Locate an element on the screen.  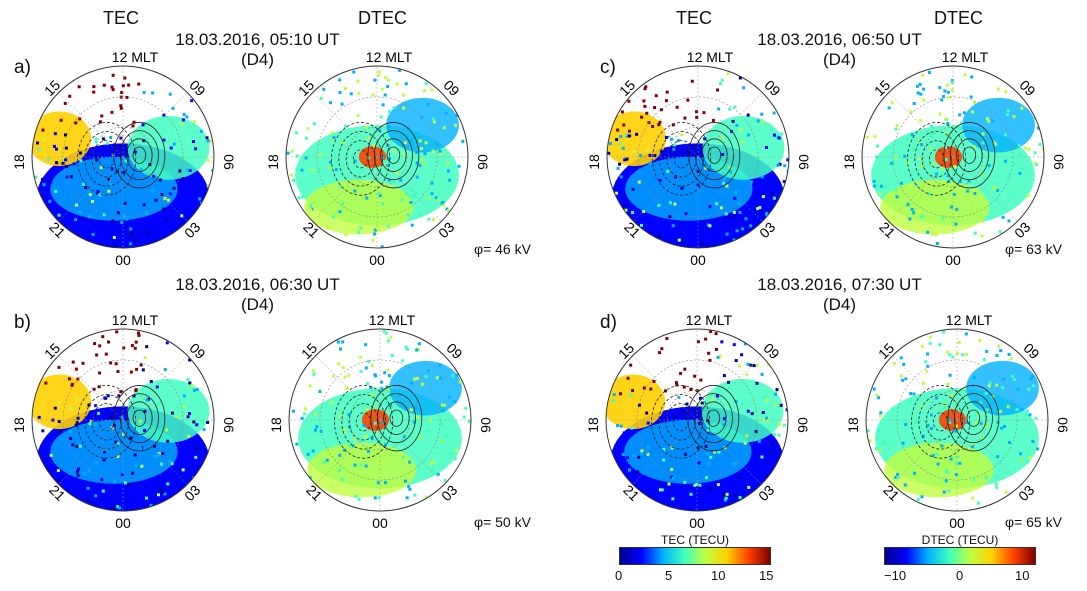
panel-c-title: 18.03.2016, 06:50 UT (D4) is located at coordinates (839, 50).